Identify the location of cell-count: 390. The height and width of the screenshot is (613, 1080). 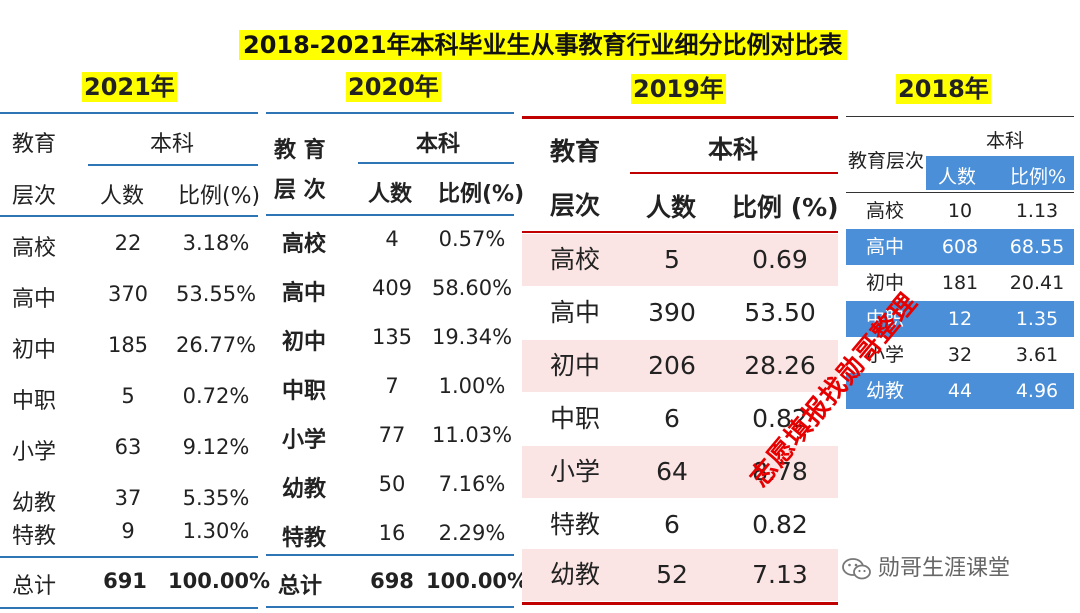
(672, 312).